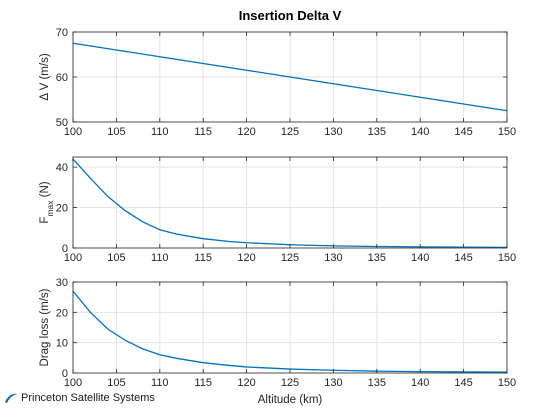 The width and height of the screenshot is (560, 420). Describe the element at coordinates (11, 398) in the screenshot. I see `logo-swoosh-icon` at that location.